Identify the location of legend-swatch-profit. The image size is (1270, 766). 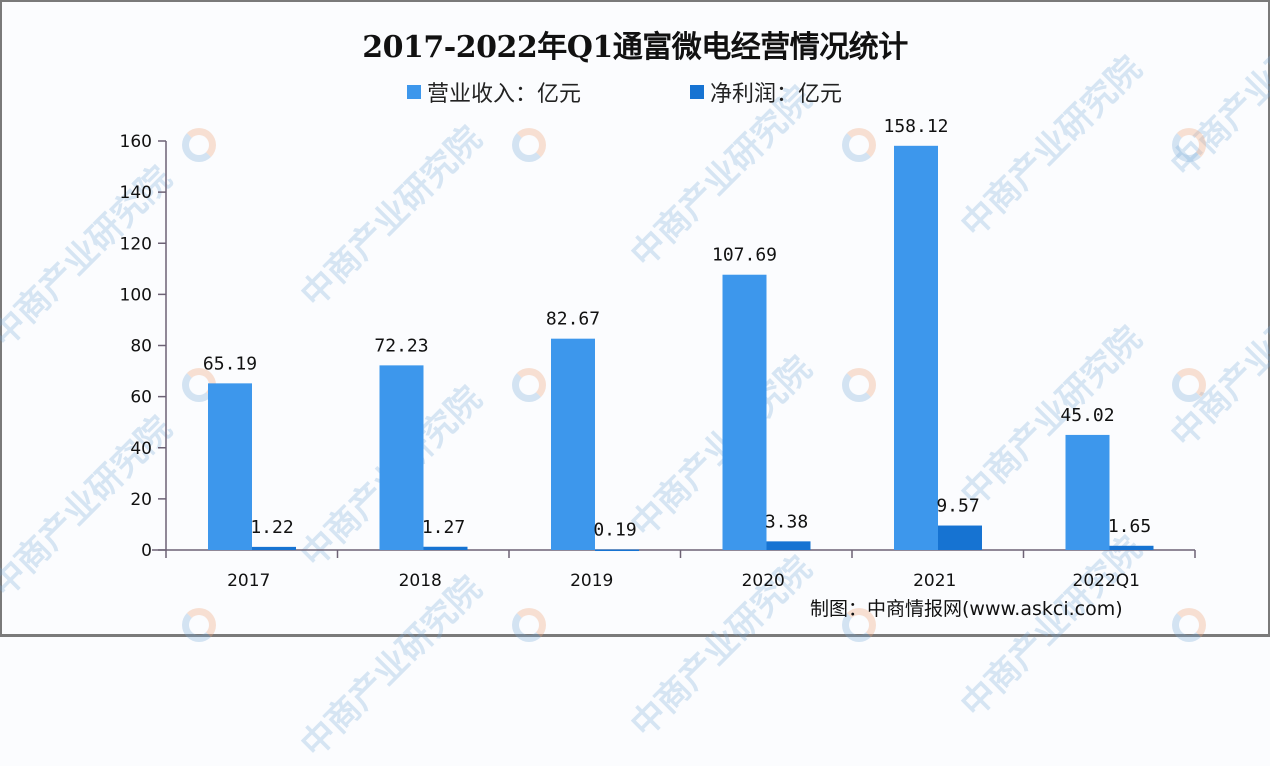
(697, 92).